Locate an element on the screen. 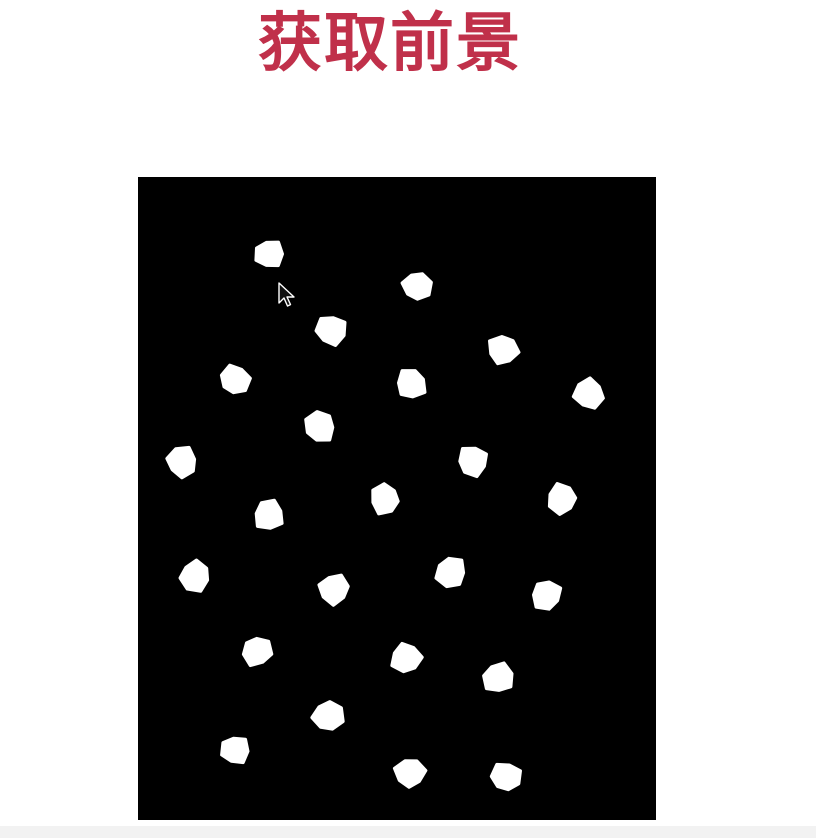  mouse-pointer-icon is located at coordinates (287, 296).